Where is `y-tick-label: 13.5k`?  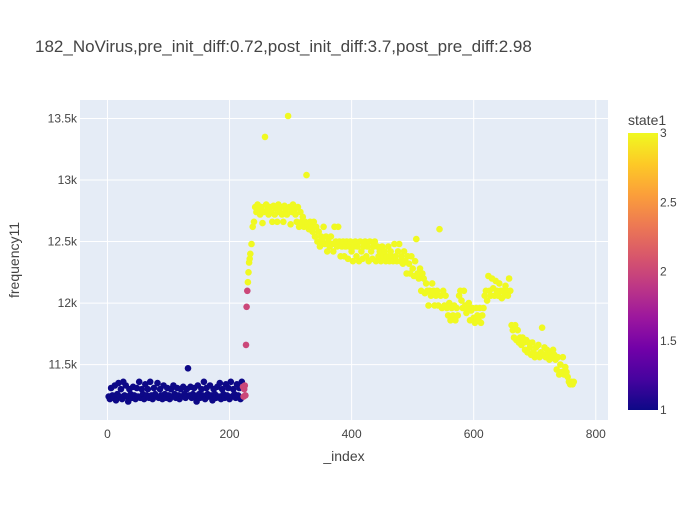
y-tick-label: 13.5k is located at coordinates (63, 118).